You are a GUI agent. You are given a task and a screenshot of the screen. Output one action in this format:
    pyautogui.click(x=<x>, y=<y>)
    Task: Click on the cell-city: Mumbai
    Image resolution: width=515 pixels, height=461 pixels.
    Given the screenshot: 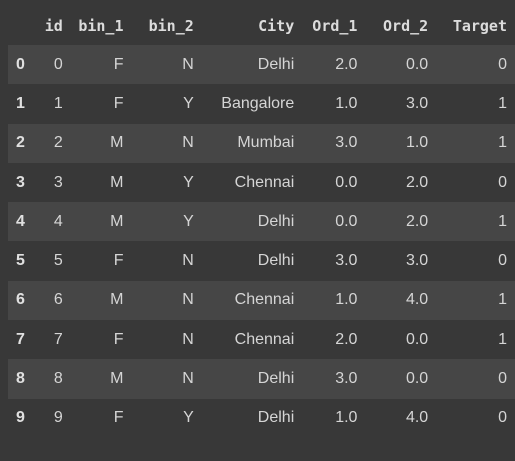 What is the action you would take?
    pyautogui.click(x=266, y=143)
    